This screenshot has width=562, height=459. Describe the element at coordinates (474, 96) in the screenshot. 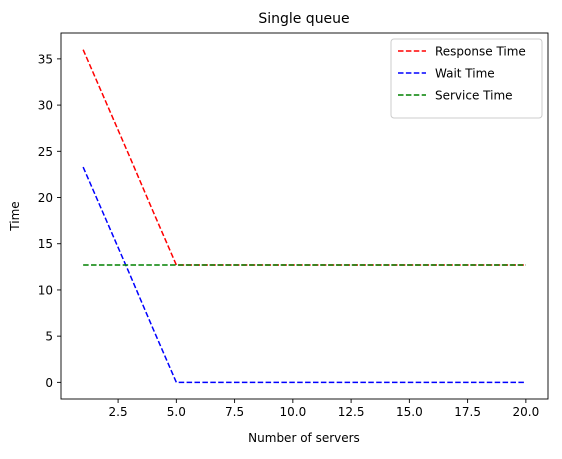

I see `legend-label: Service Time` at that location.